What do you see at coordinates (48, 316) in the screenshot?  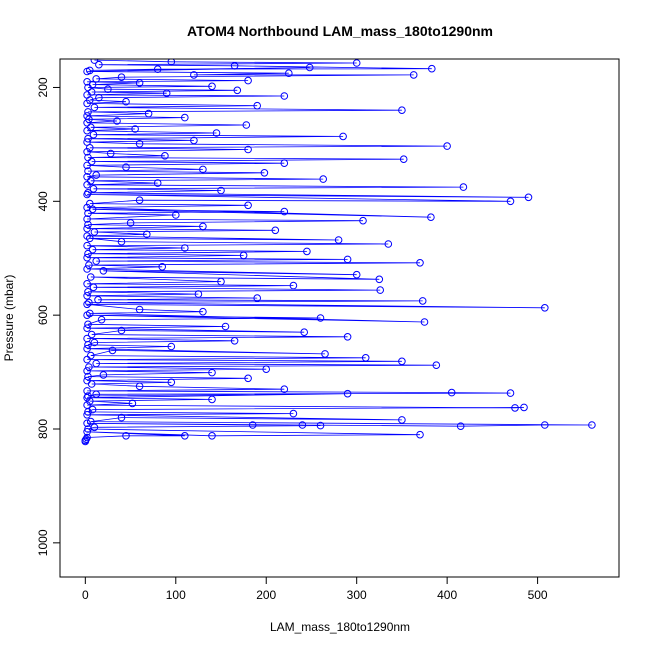 I see `y-axis: 200 400 600 800 1000` at bounding box center [48, 316].